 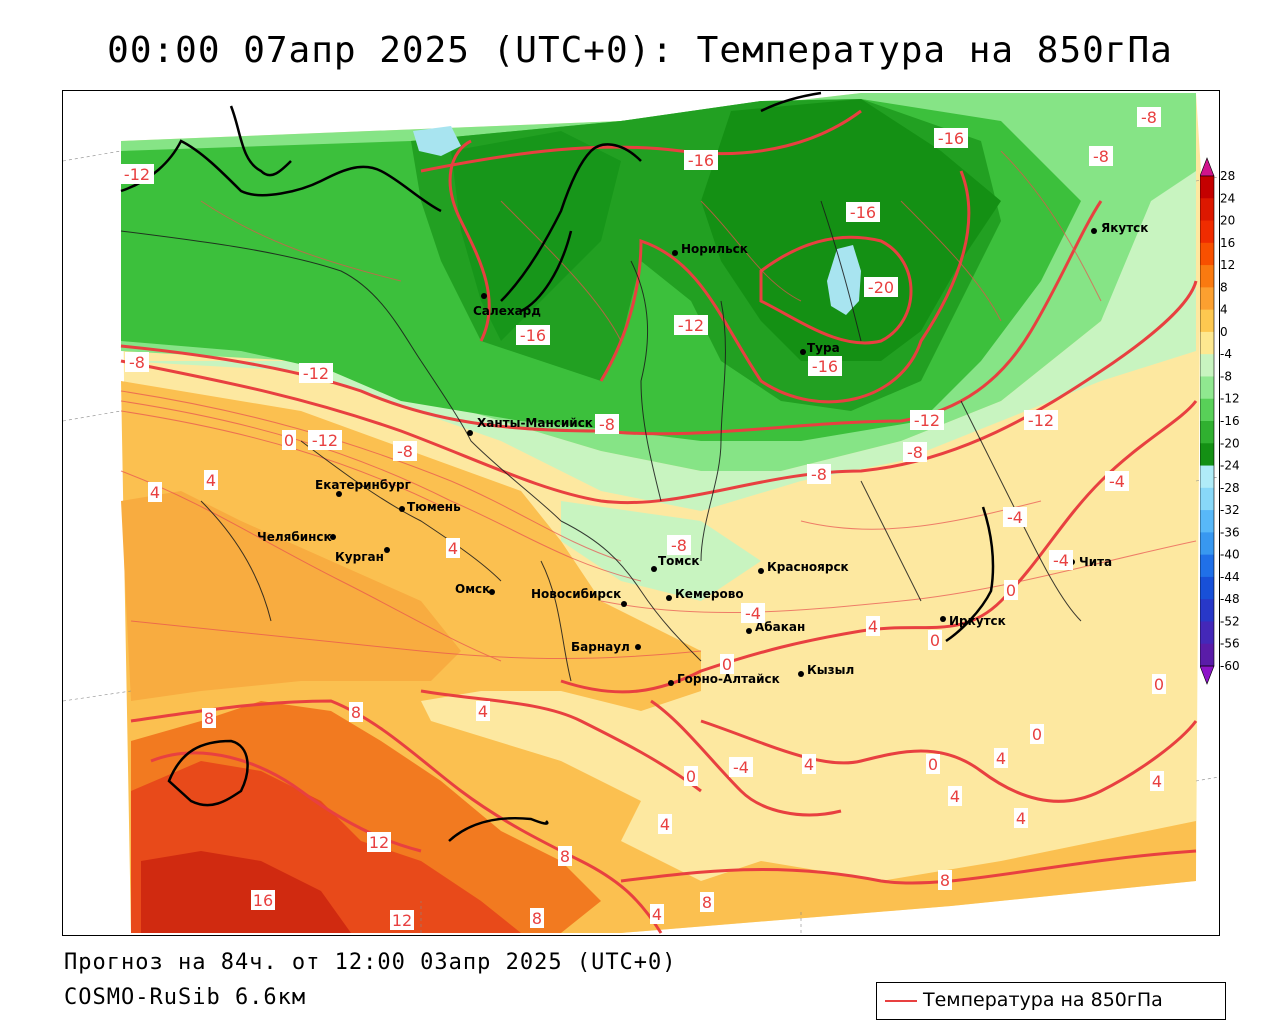 What do you see at coordinates (1230, 443) in the screenshot?
I see `colorbar-tick-label: -20` at bounding box center [1230, 443].